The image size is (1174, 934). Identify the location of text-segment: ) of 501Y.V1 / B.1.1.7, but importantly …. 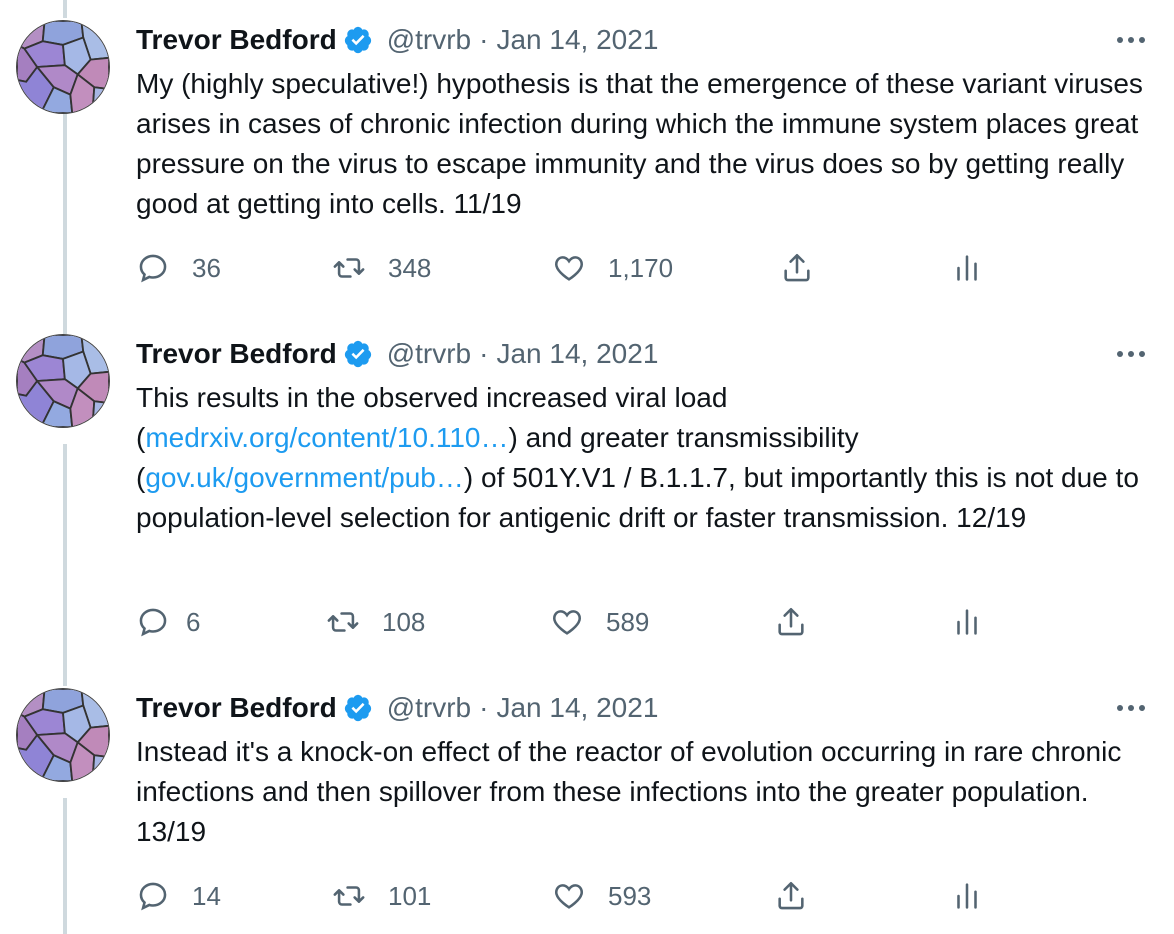
(637, 497).